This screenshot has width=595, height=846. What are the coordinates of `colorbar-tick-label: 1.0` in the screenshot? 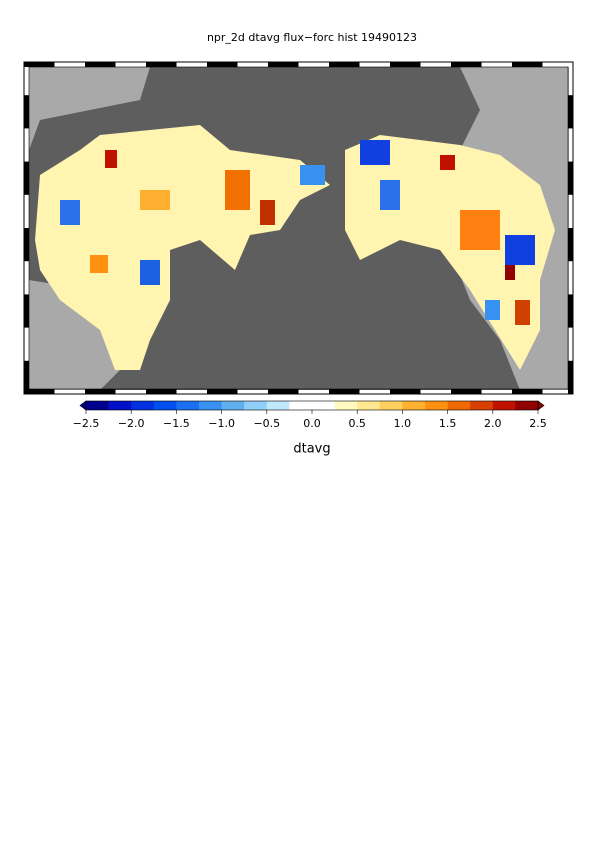 It's located at (403, 423).